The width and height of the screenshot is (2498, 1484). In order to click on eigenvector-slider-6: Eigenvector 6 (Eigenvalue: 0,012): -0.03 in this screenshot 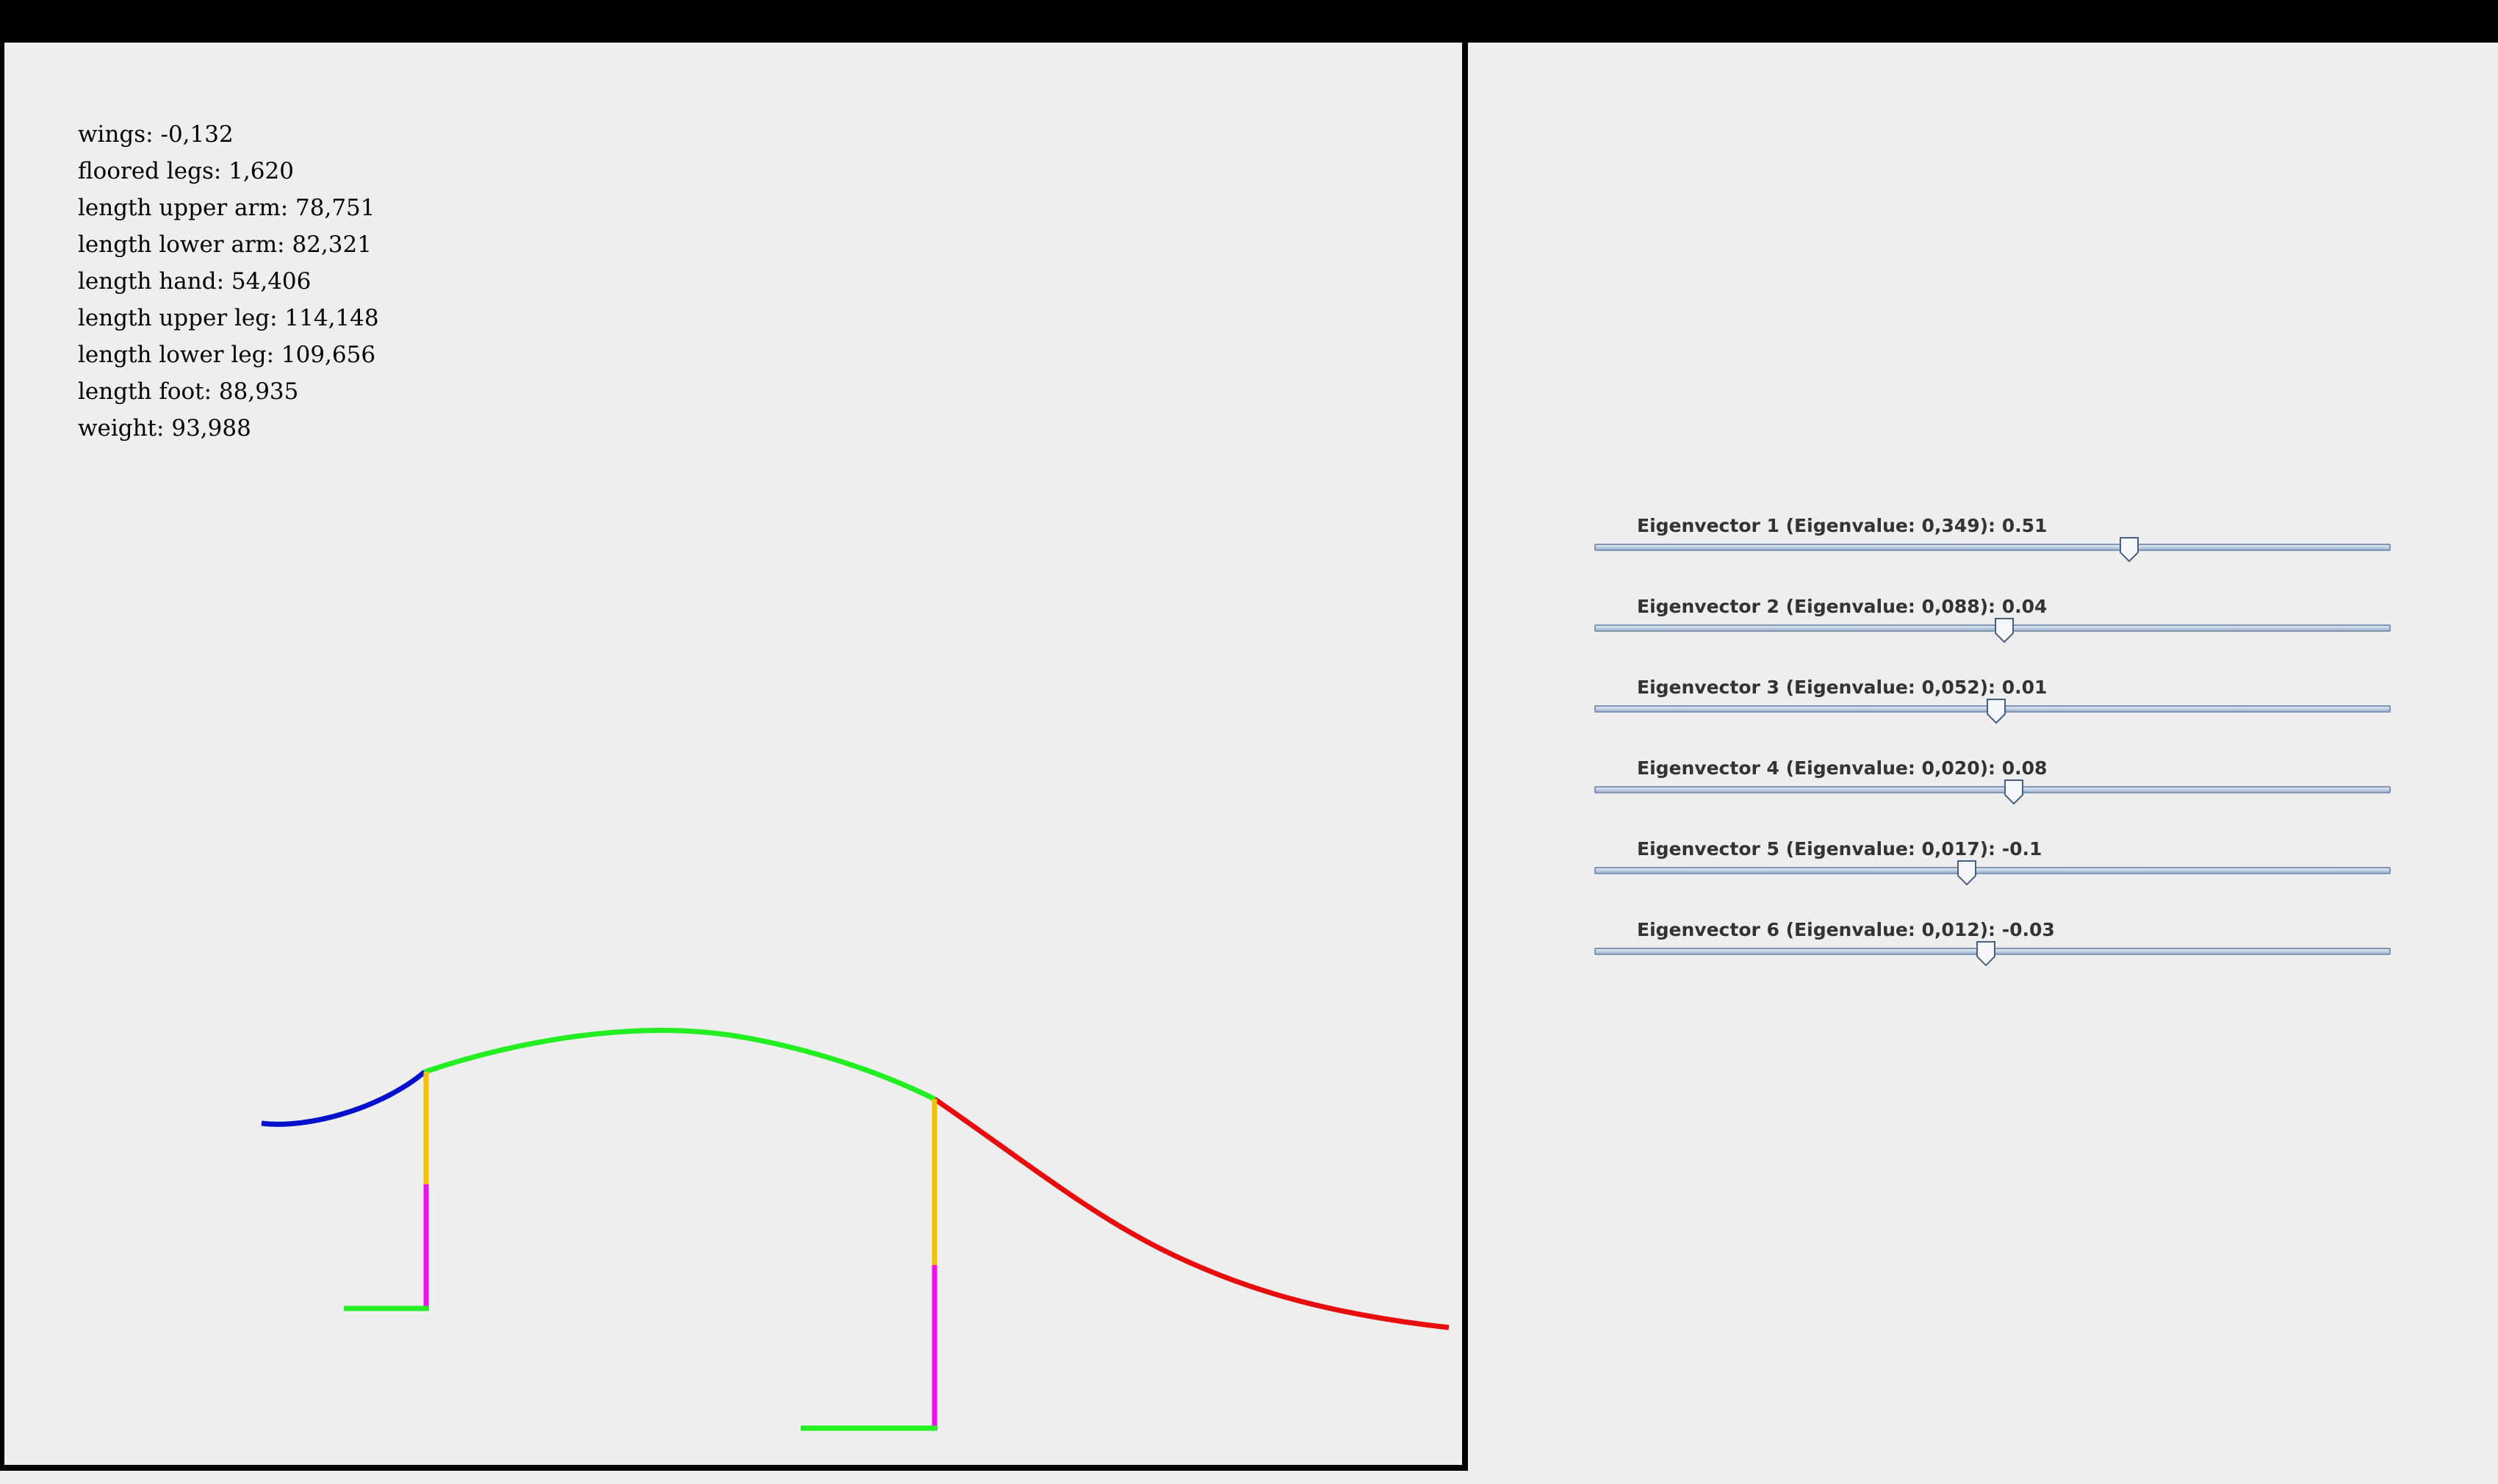, I will do `click(1993, 948)`.